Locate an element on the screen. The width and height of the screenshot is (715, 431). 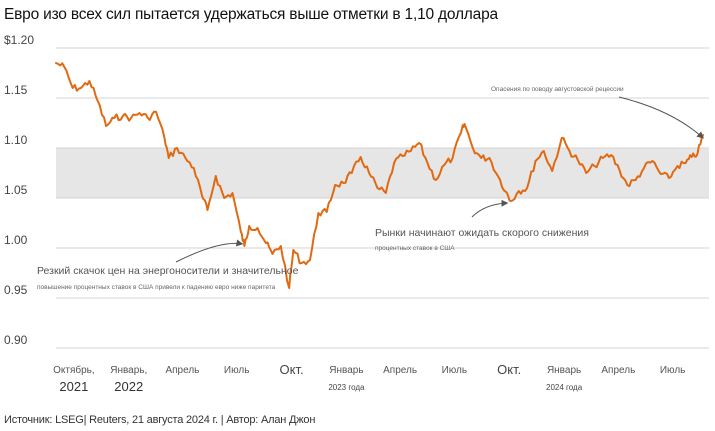
annotation-recession-text: Опасения по поводу августовской рецессии is located at coordinates (557, 89).